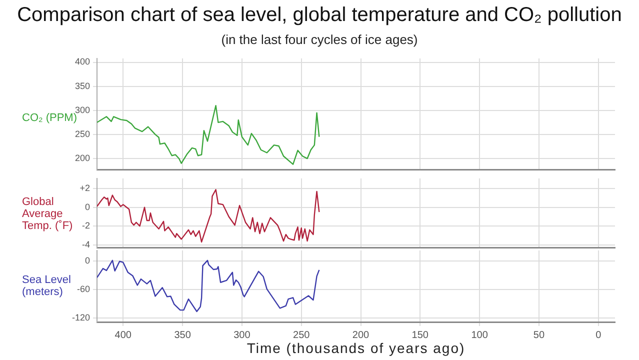 This screenshot has width=639, height=360. Describe the element at coordinates (82, 158) in the screenshot. I see `y-tick-label: 200` at that location.